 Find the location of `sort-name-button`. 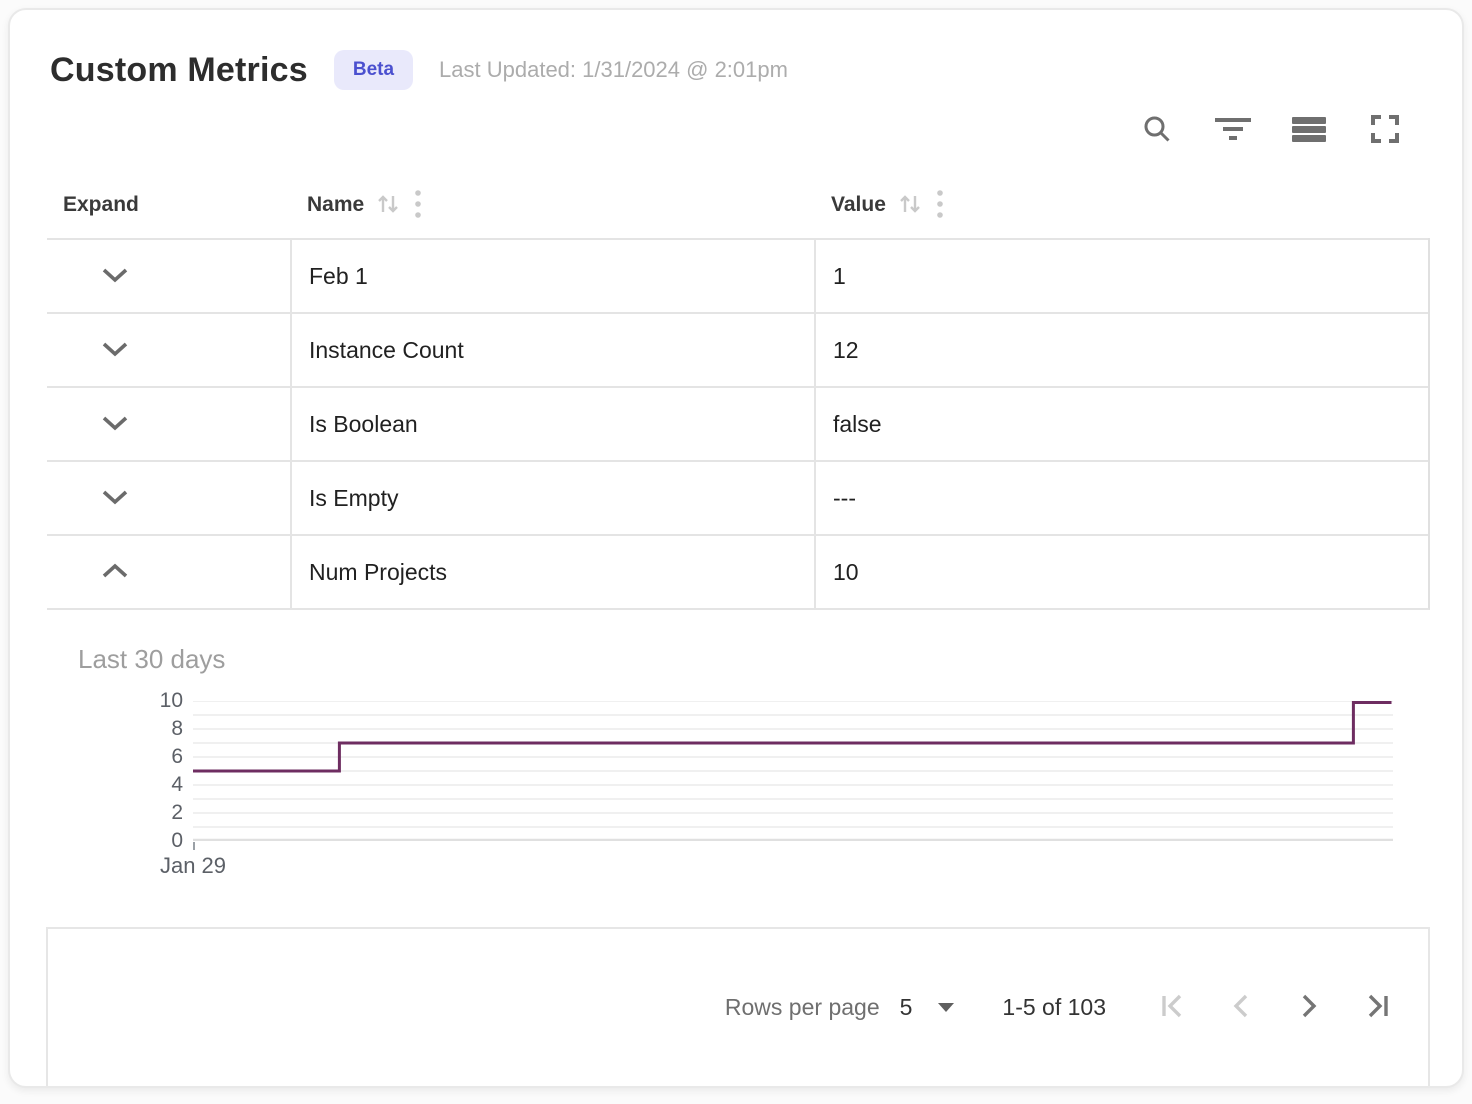

sort-name-button is located at coordinates (388, 205).